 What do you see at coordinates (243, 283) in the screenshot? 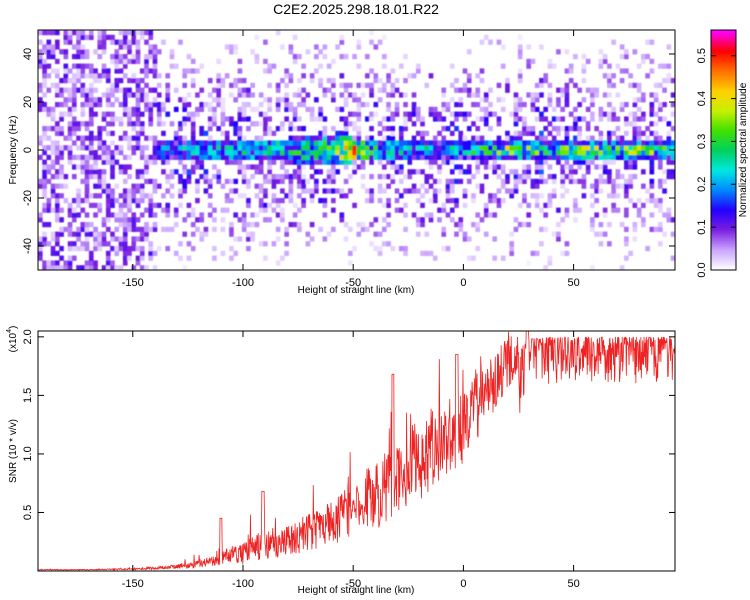
I see `x-tick-label: -100` at bounding box center [243, 283].